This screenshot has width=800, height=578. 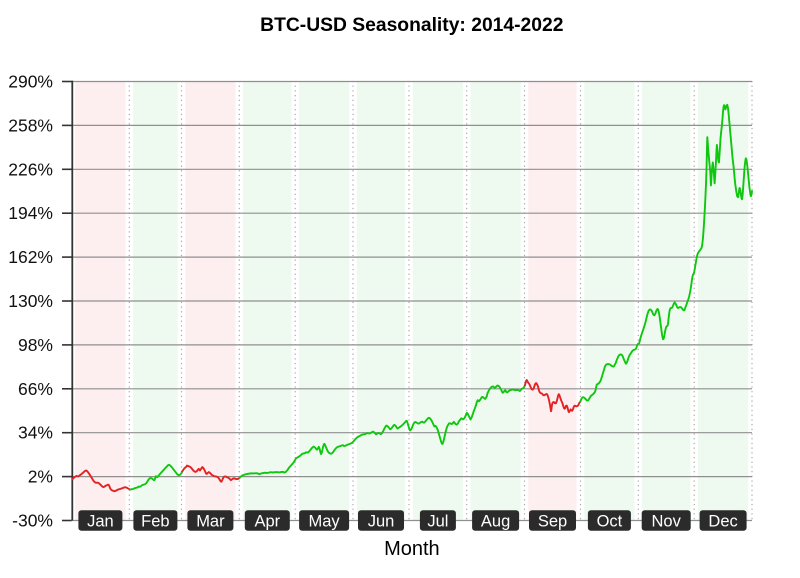 What do you see at coordinates (100, 521) in the screenshot?
I see `svg-text: Jan` at bounding box center [100, 521].